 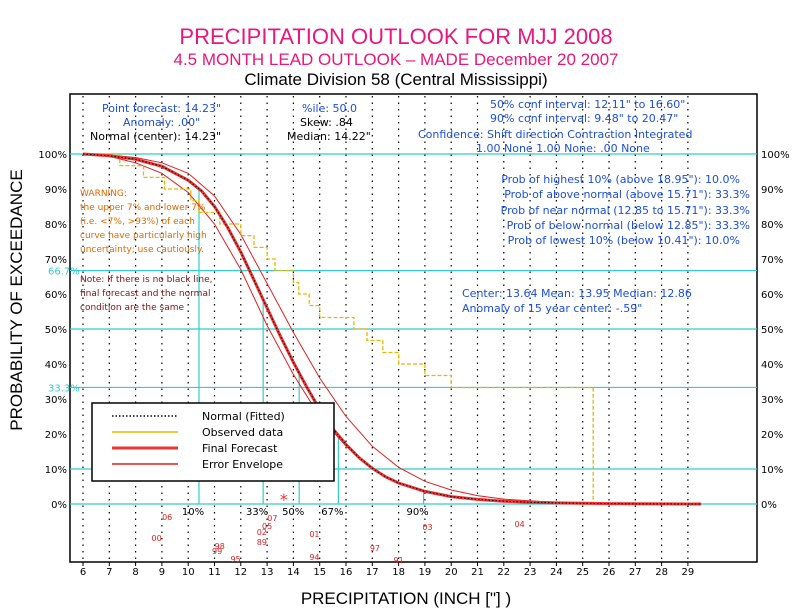 What do you see at coordinates (688, 572) in the screenshot?
I see `x-tick-label-29: 29` at bounding box center [688, 572].